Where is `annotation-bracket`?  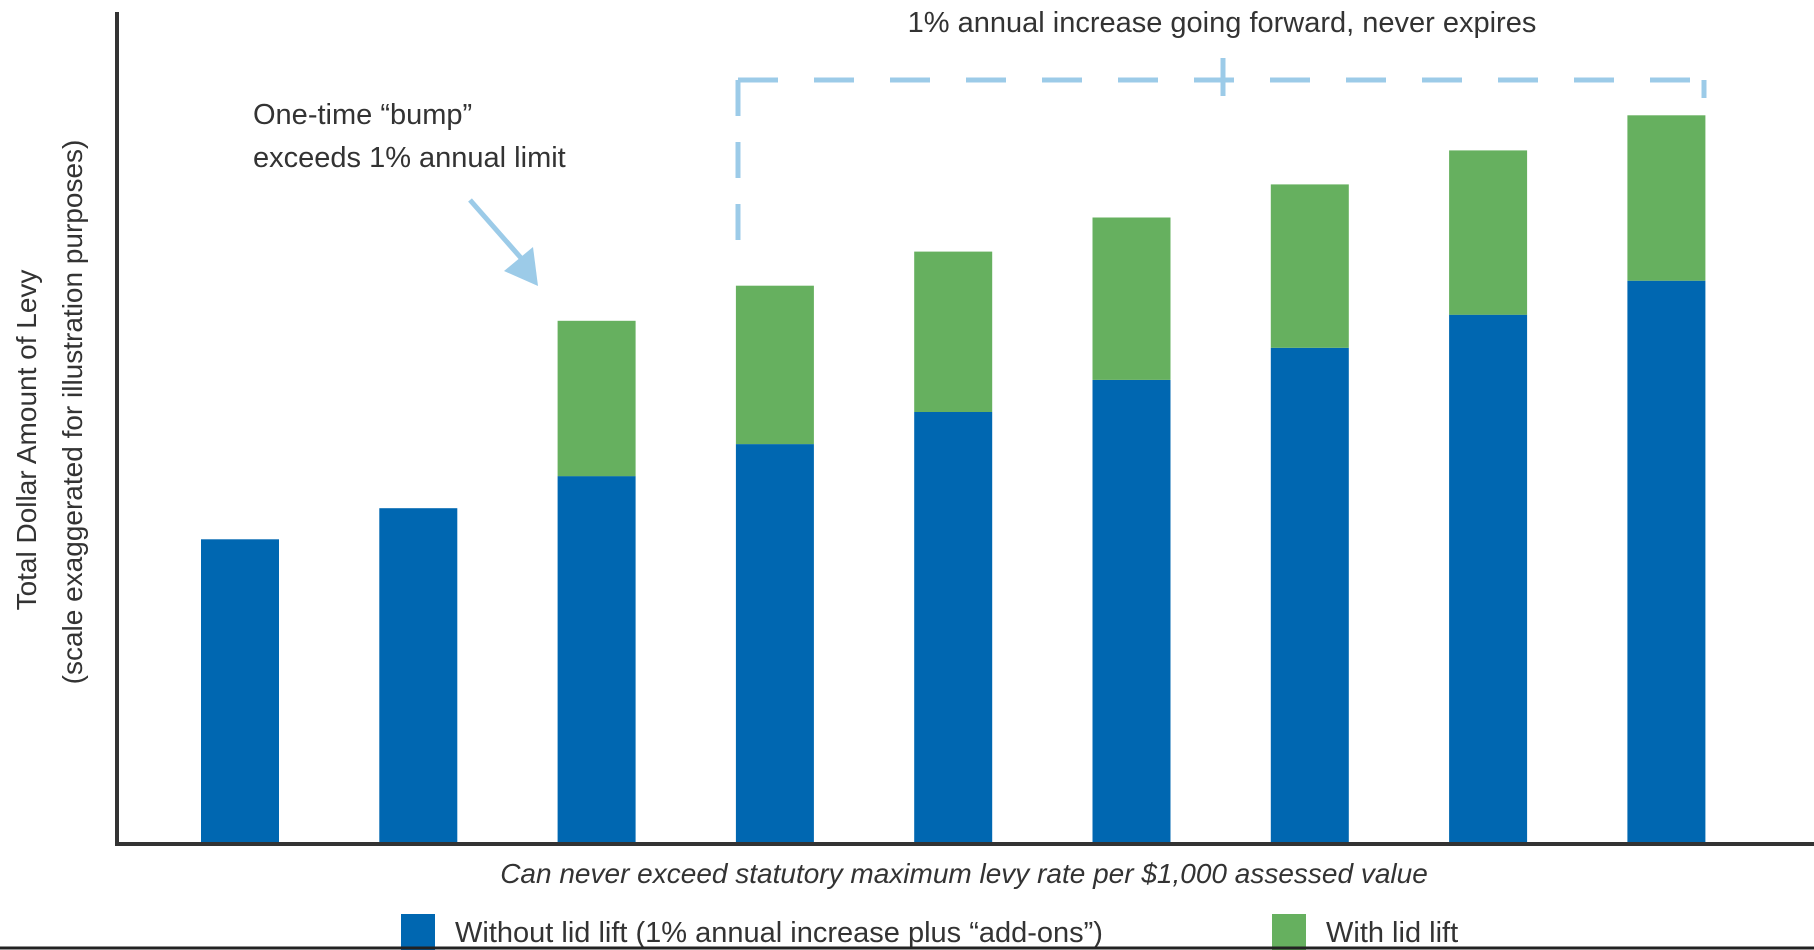 annotation-bracket is located at coordinates (1221, 159).